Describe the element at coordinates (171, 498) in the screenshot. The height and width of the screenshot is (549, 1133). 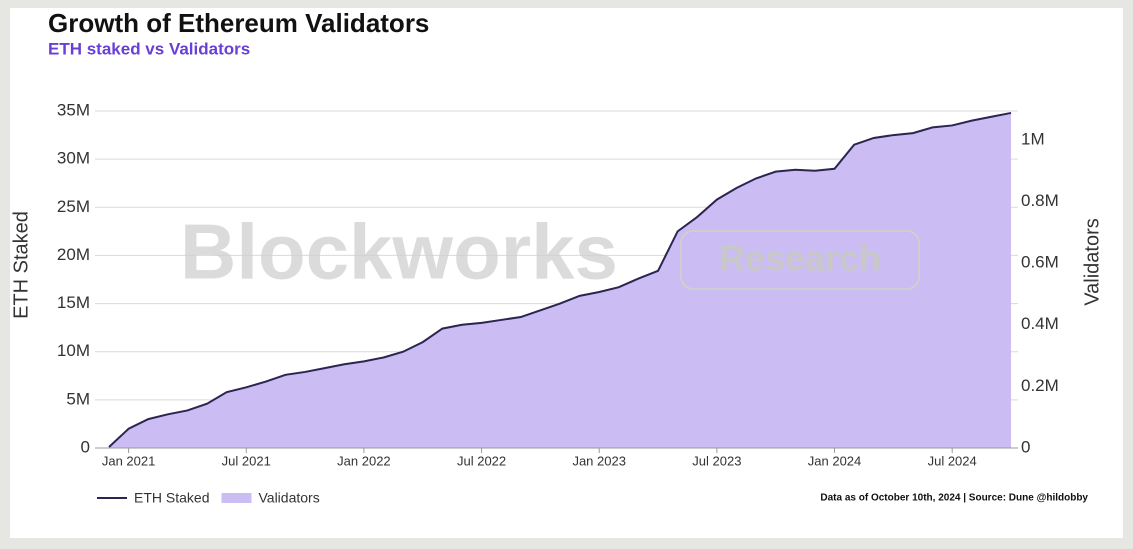
I see `legend-label: ETH Staked` at that location.